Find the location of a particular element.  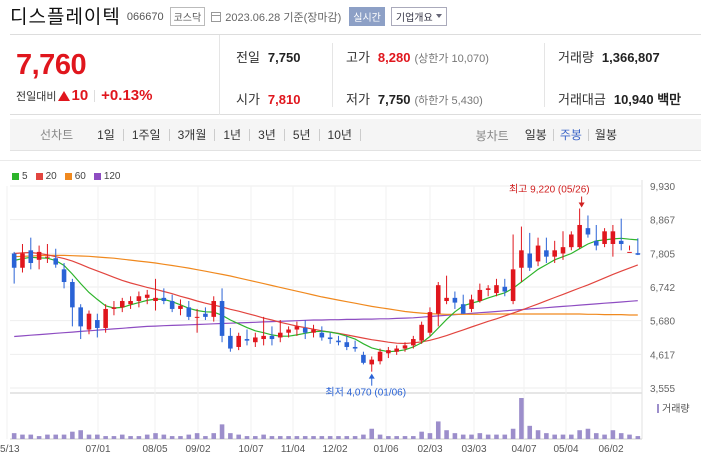

high-value: 8,280 is located at coordinates (394, 57).